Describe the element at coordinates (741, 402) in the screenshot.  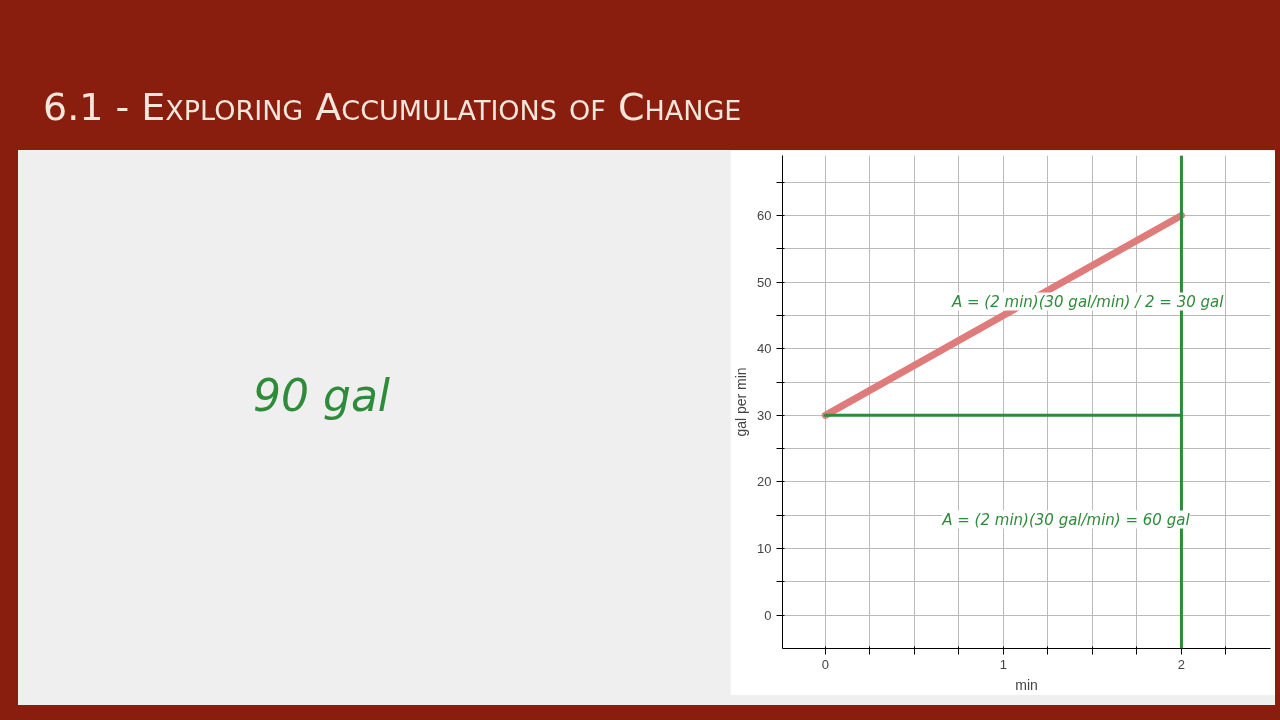
I see `y-axis-title: gal per min` at that location.